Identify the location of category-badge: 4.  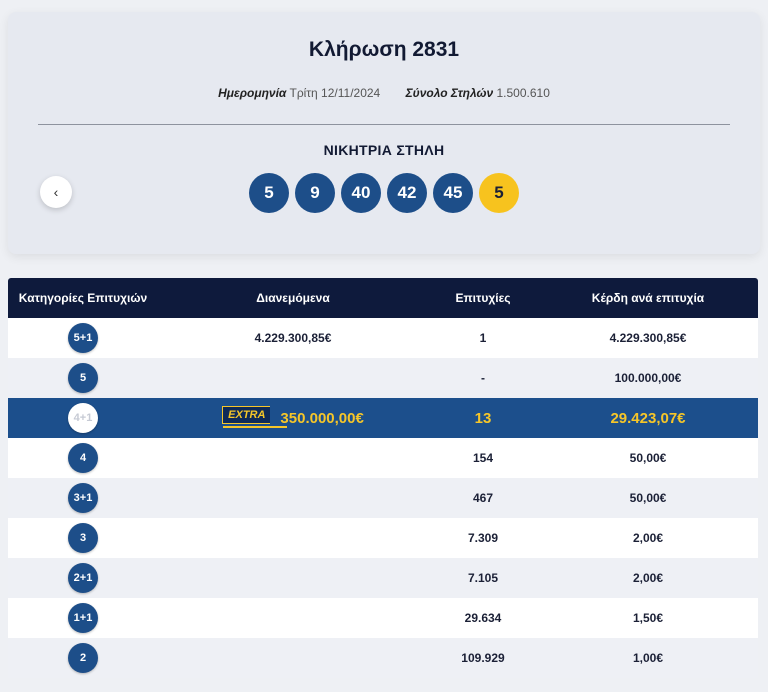
(83, 458).